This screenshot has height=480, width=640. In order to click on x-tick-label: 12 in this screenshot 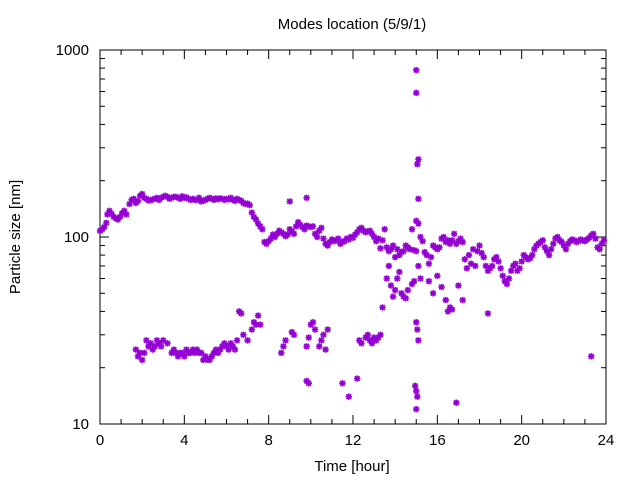, I will do `click(353, 440)`.